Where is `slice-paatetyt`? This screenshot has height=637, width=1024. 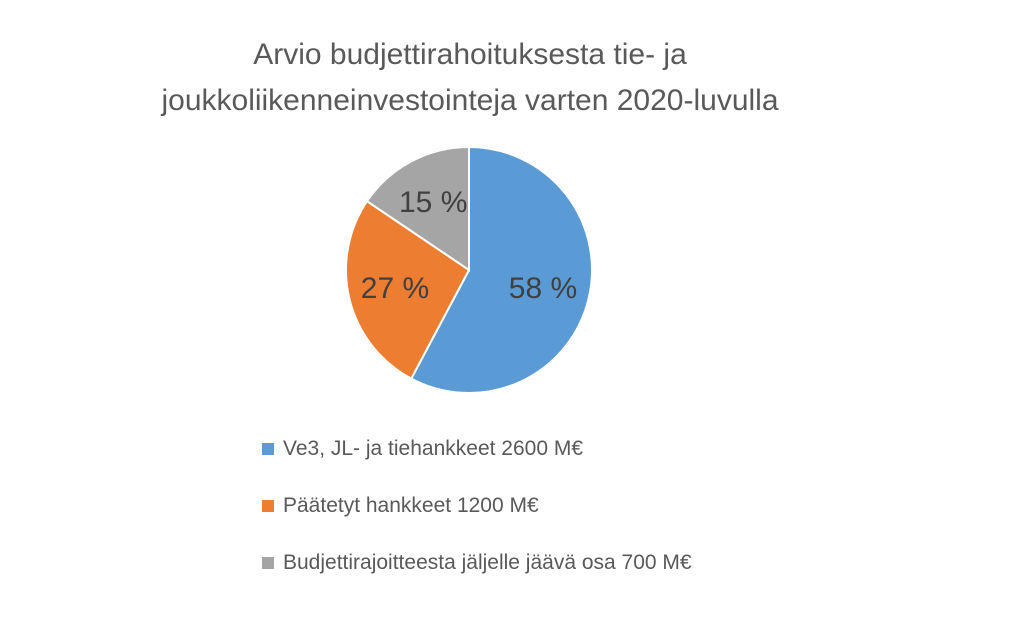
slice-paatetyt is located at coordinates (408, 289).